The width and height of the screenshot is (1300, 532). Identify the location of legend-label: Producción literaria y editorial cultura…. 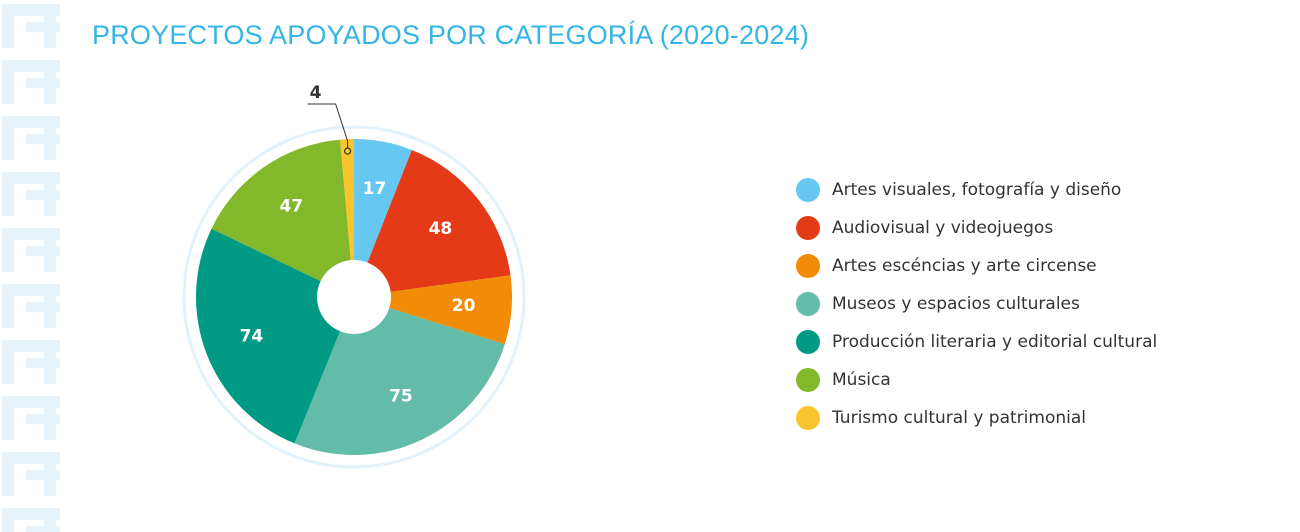
(995, 342).